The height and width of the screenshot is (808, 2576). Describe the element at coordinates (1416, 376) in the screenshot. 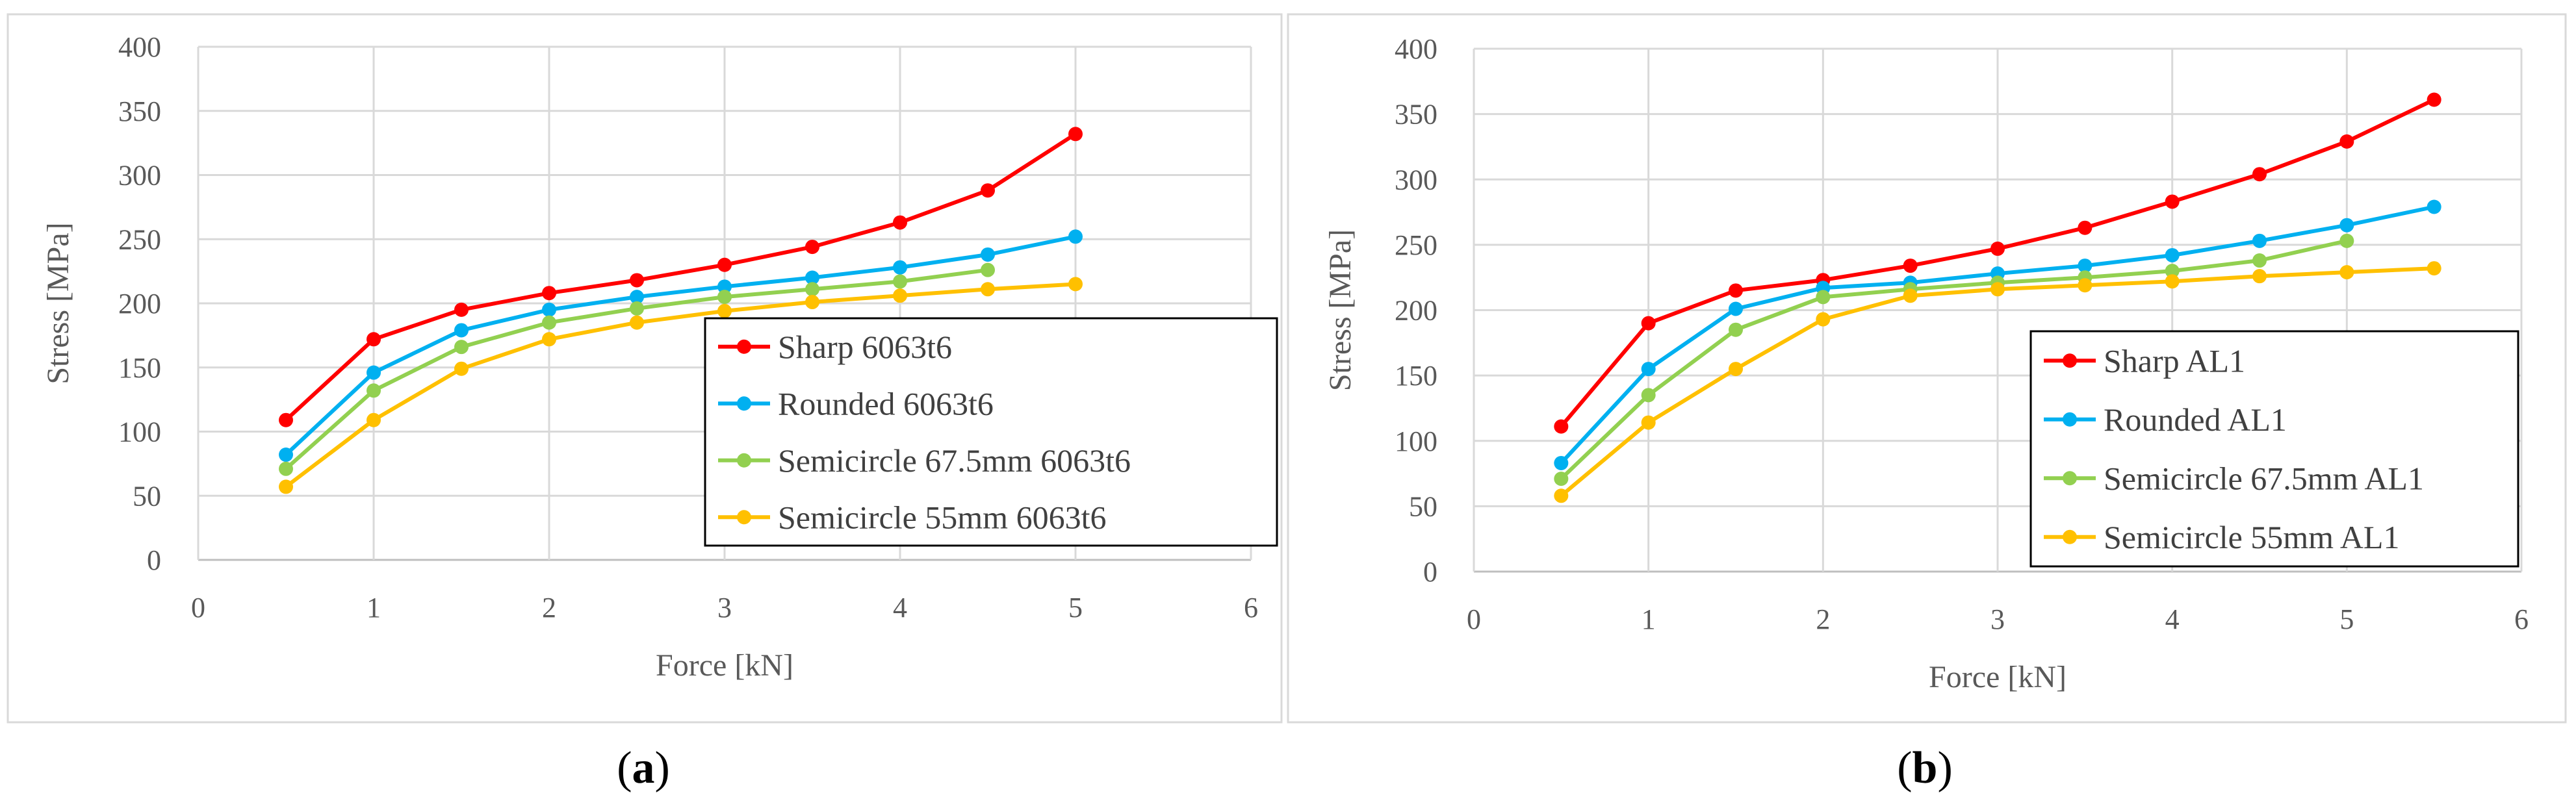

I see `y-tick-label-b: 150` at that location.